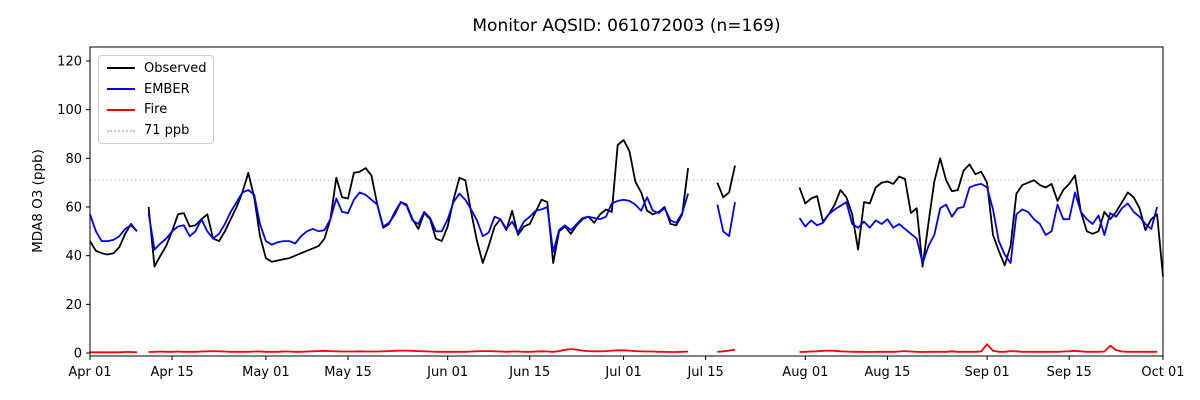 Image resolution: width=1200 pixels, height=400 pixels. I want to click on x-tick-label: Jul 15, so click(704, 372).